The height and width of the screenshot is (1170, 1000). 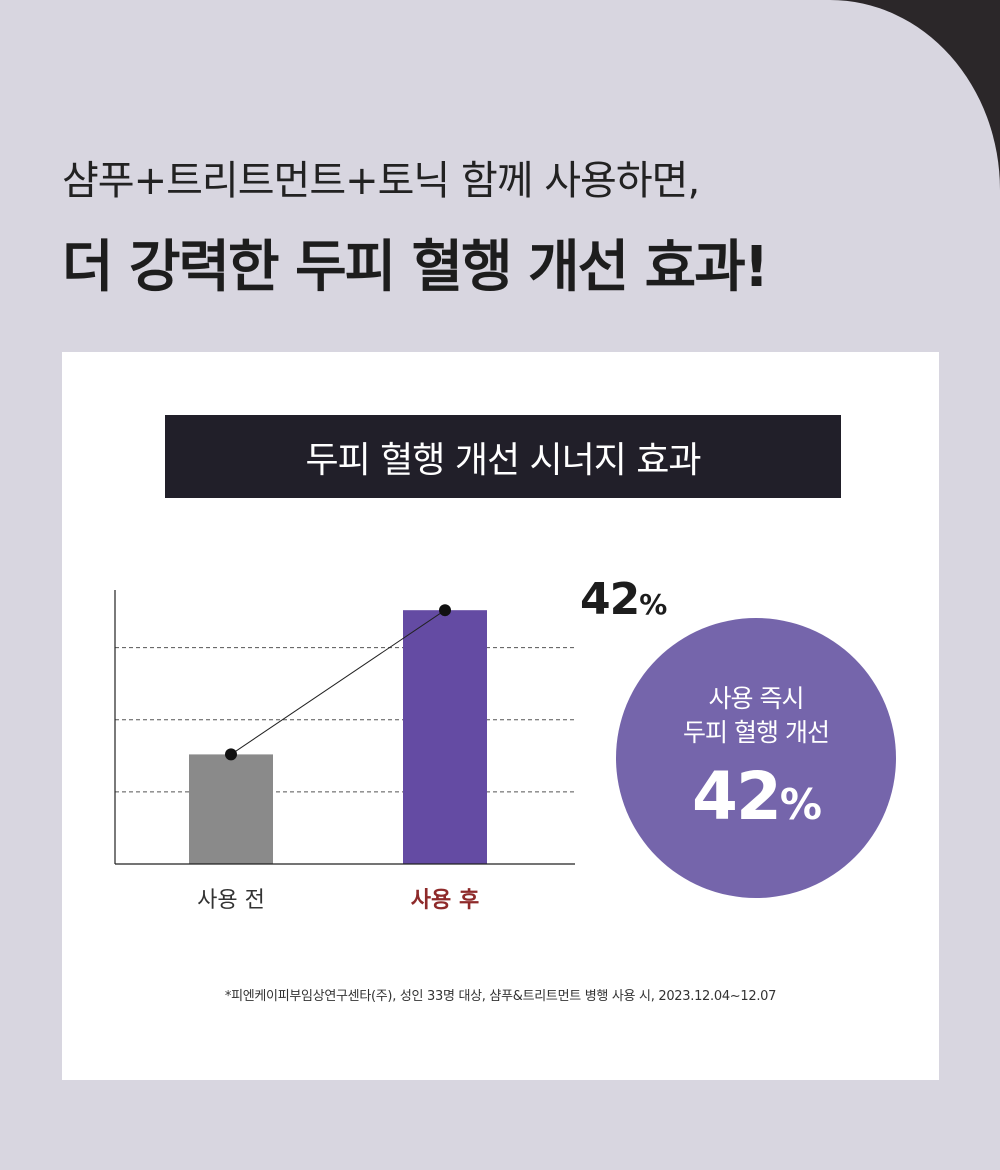 I want to click on corner-cutout, so click(x=900, y=110).